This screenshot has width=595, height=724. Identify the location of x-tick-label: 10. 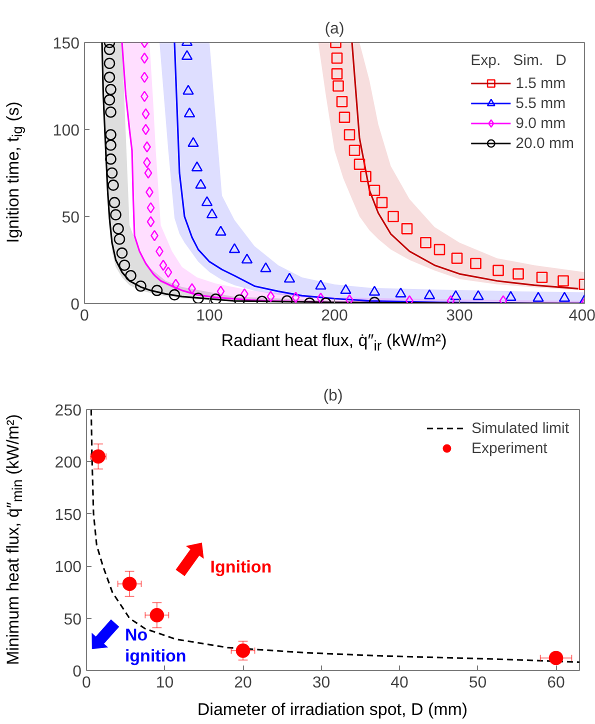
(165, 683).